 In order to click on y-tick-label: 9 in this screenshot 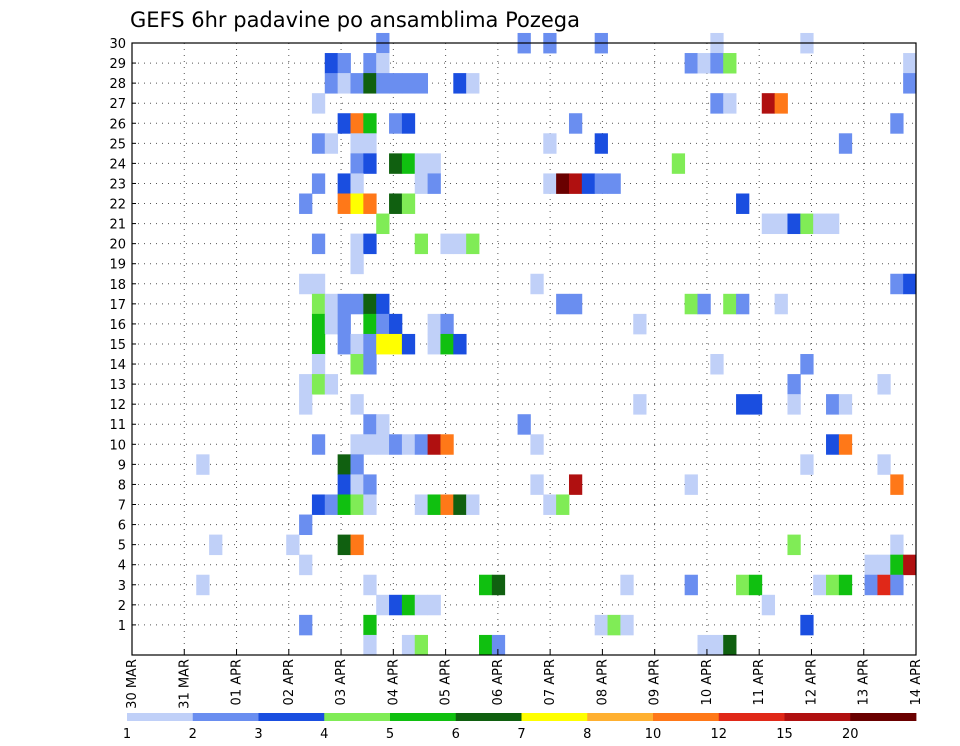, I will do `click(122, 465)`.